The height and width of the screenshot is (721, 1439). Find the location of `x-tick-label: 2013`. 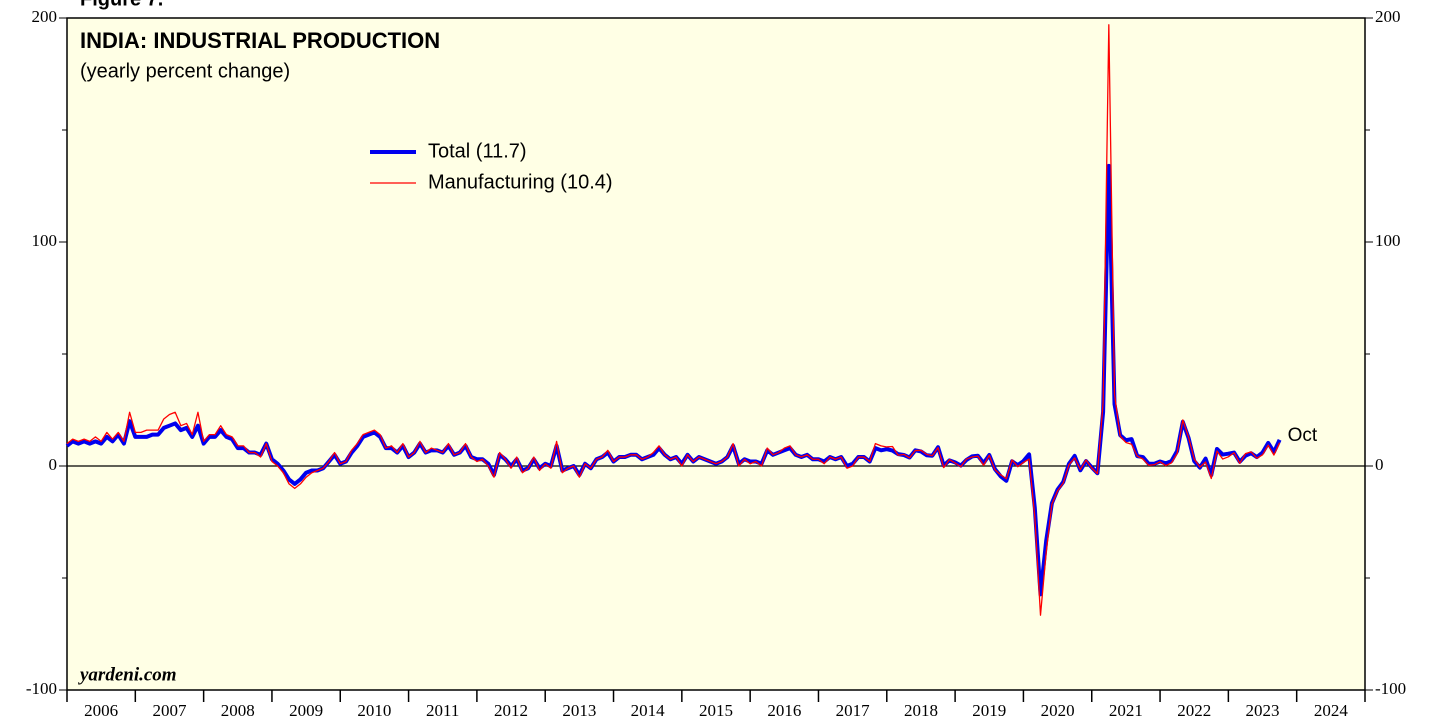

x-tick-label: 2013 is located at coordinates (579, 710).